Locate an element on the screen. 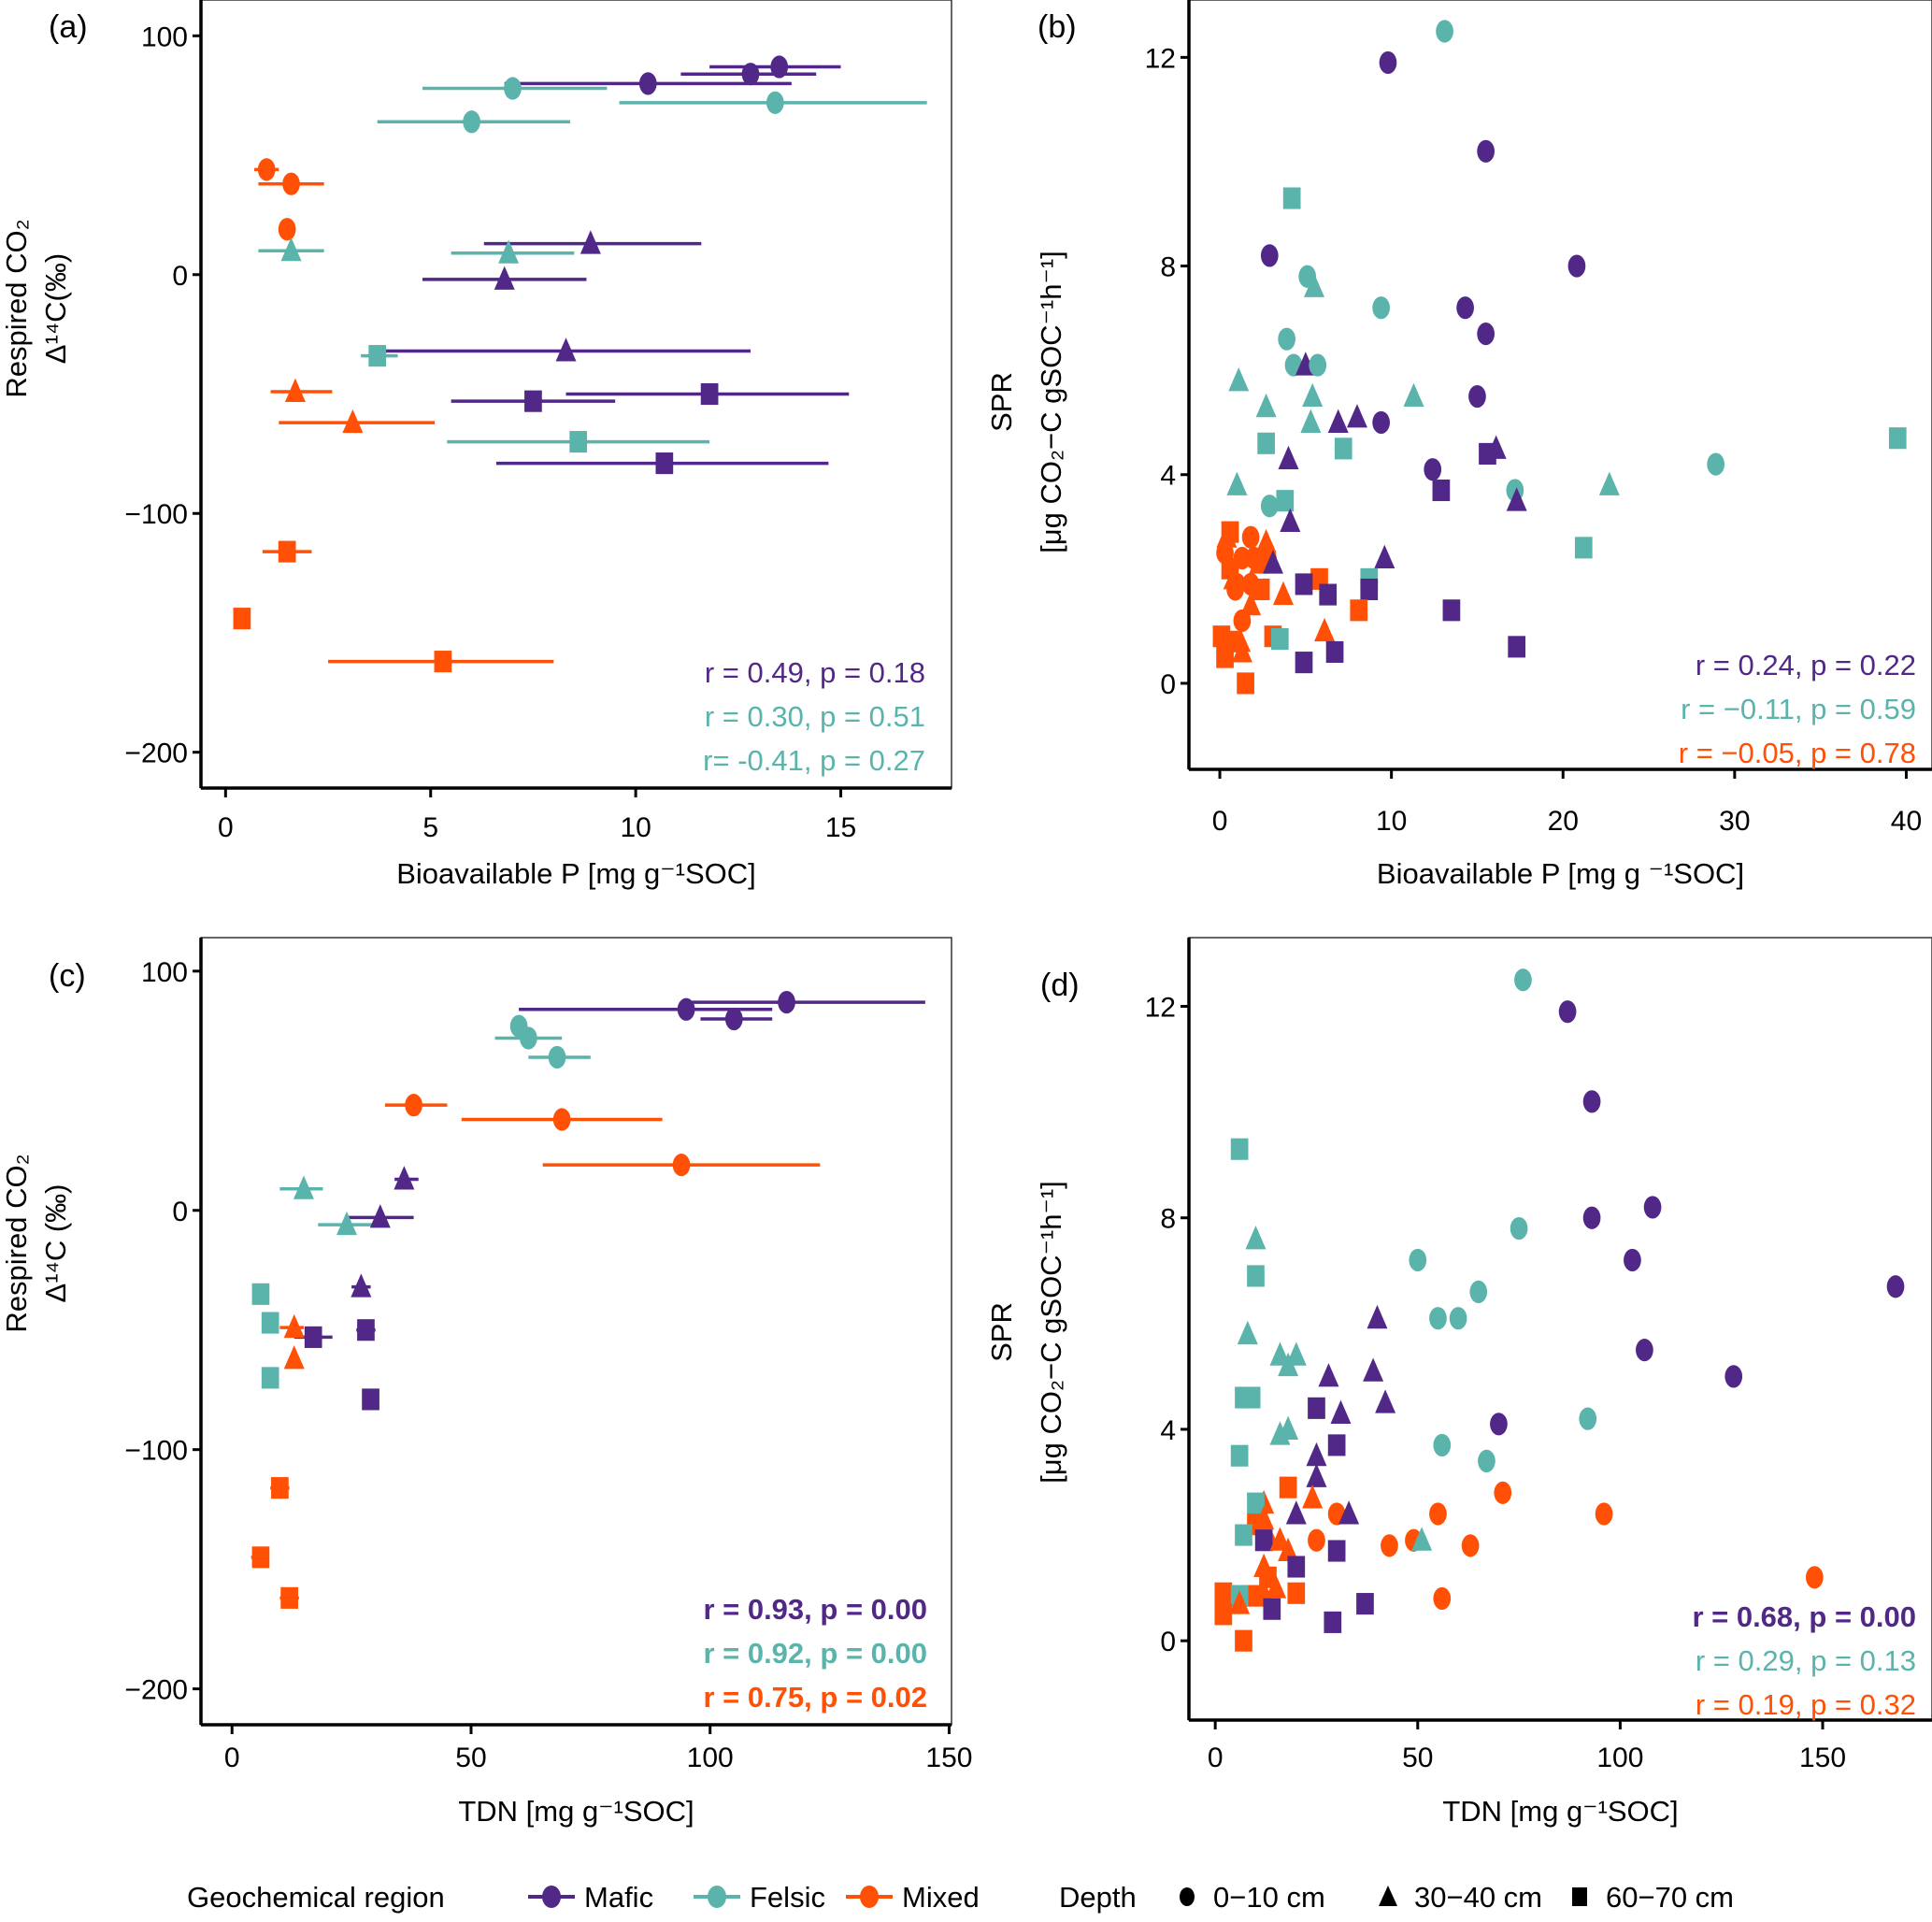 The width and height of the screenshot is (1932, 1922). y-tick-label: 8 is located at coordinates (1168, 267).